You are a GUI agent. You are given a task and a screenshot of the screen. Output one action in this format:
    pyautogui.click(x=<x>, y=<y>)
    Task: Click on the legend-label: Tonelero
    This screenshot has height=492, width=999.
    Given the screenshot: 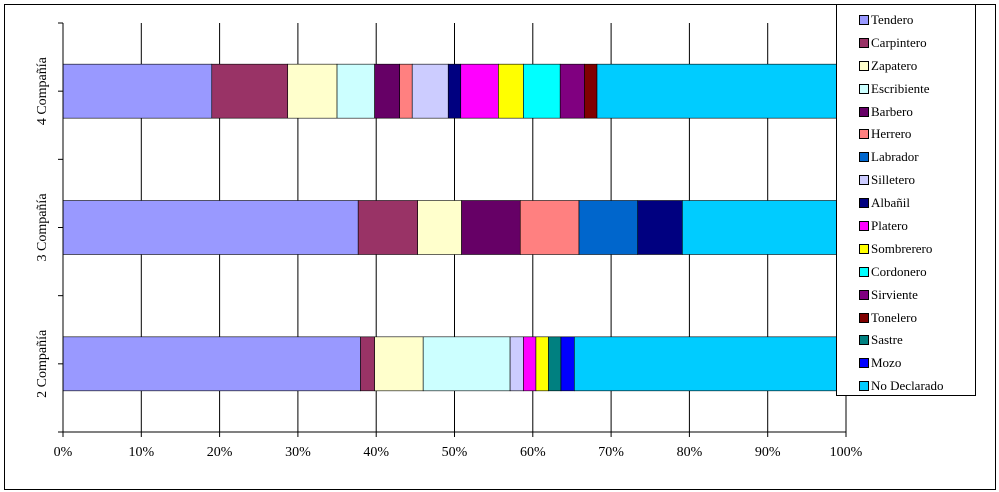 What is the action you would take?
    pyautogui.click(x=894, y=317)
    